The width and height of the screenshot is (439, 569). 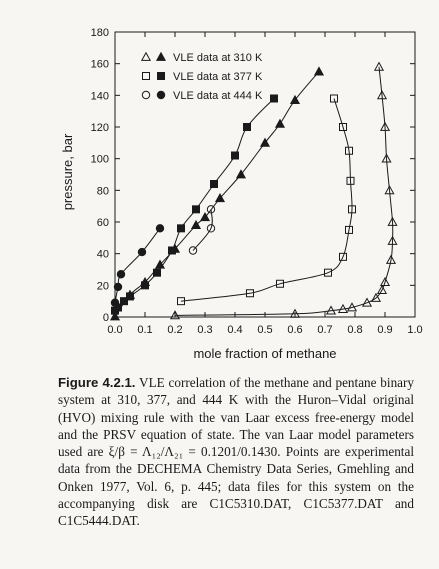 What do you see at coordinates (234, 330) in the screenshot?
I see `x-tick-label: 0.4` at bounding box center [234, 330].